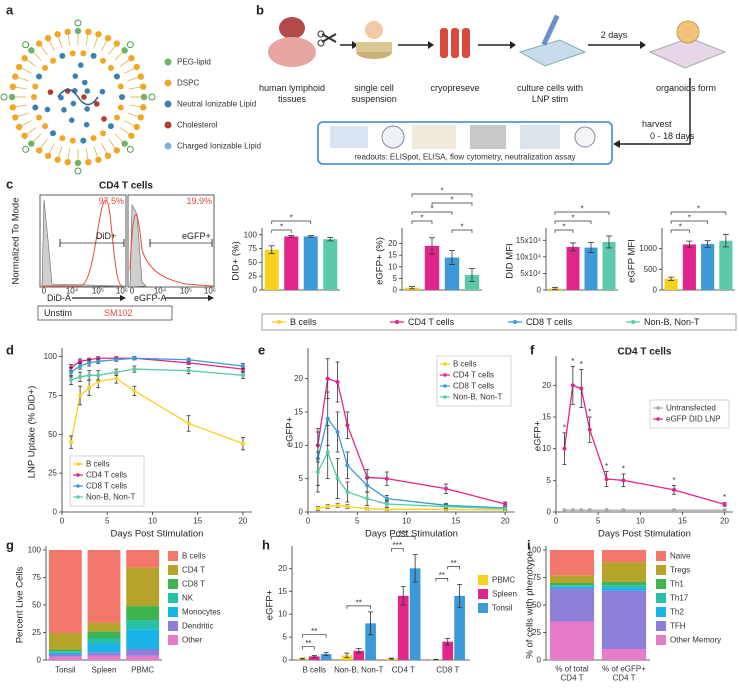 The width and height of the screenshot is (739, 688). Describe the element at coordinates (216, 104) in the screenshot. I see `legend-label: Neutral Ionizable Lipid` at that location.